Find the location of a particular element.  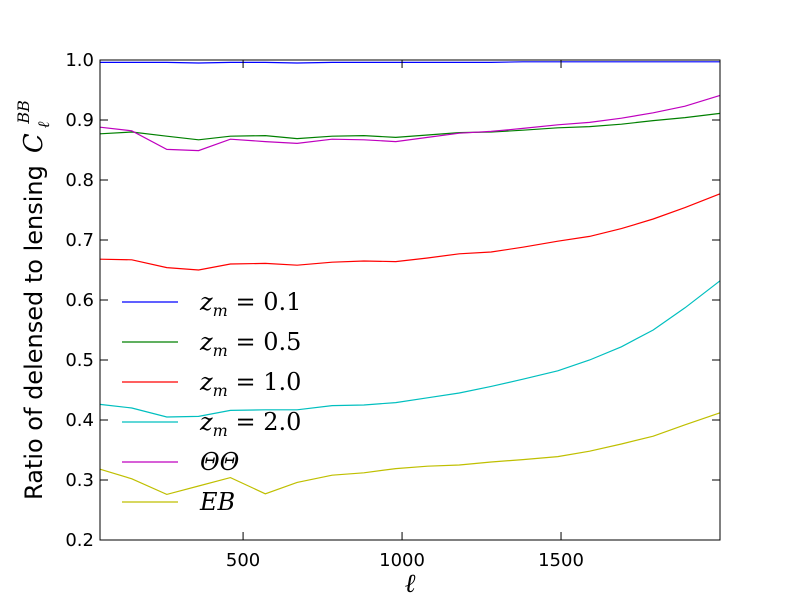

y-tick-label: 0.7 is located at coordinates (79, 240).